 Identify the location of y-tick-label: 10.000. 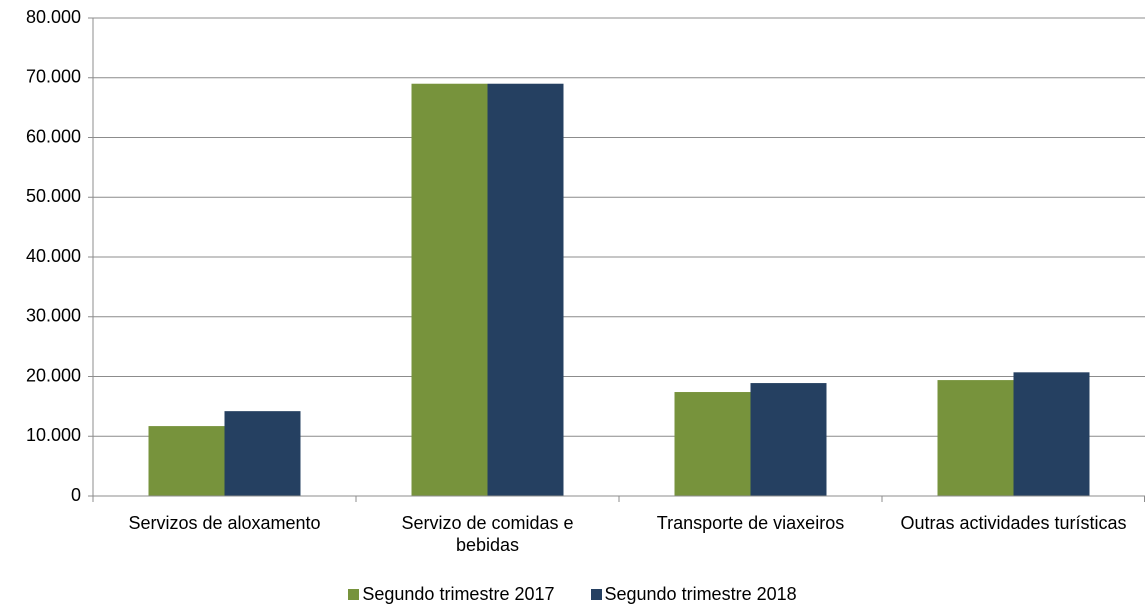
(53, 435).